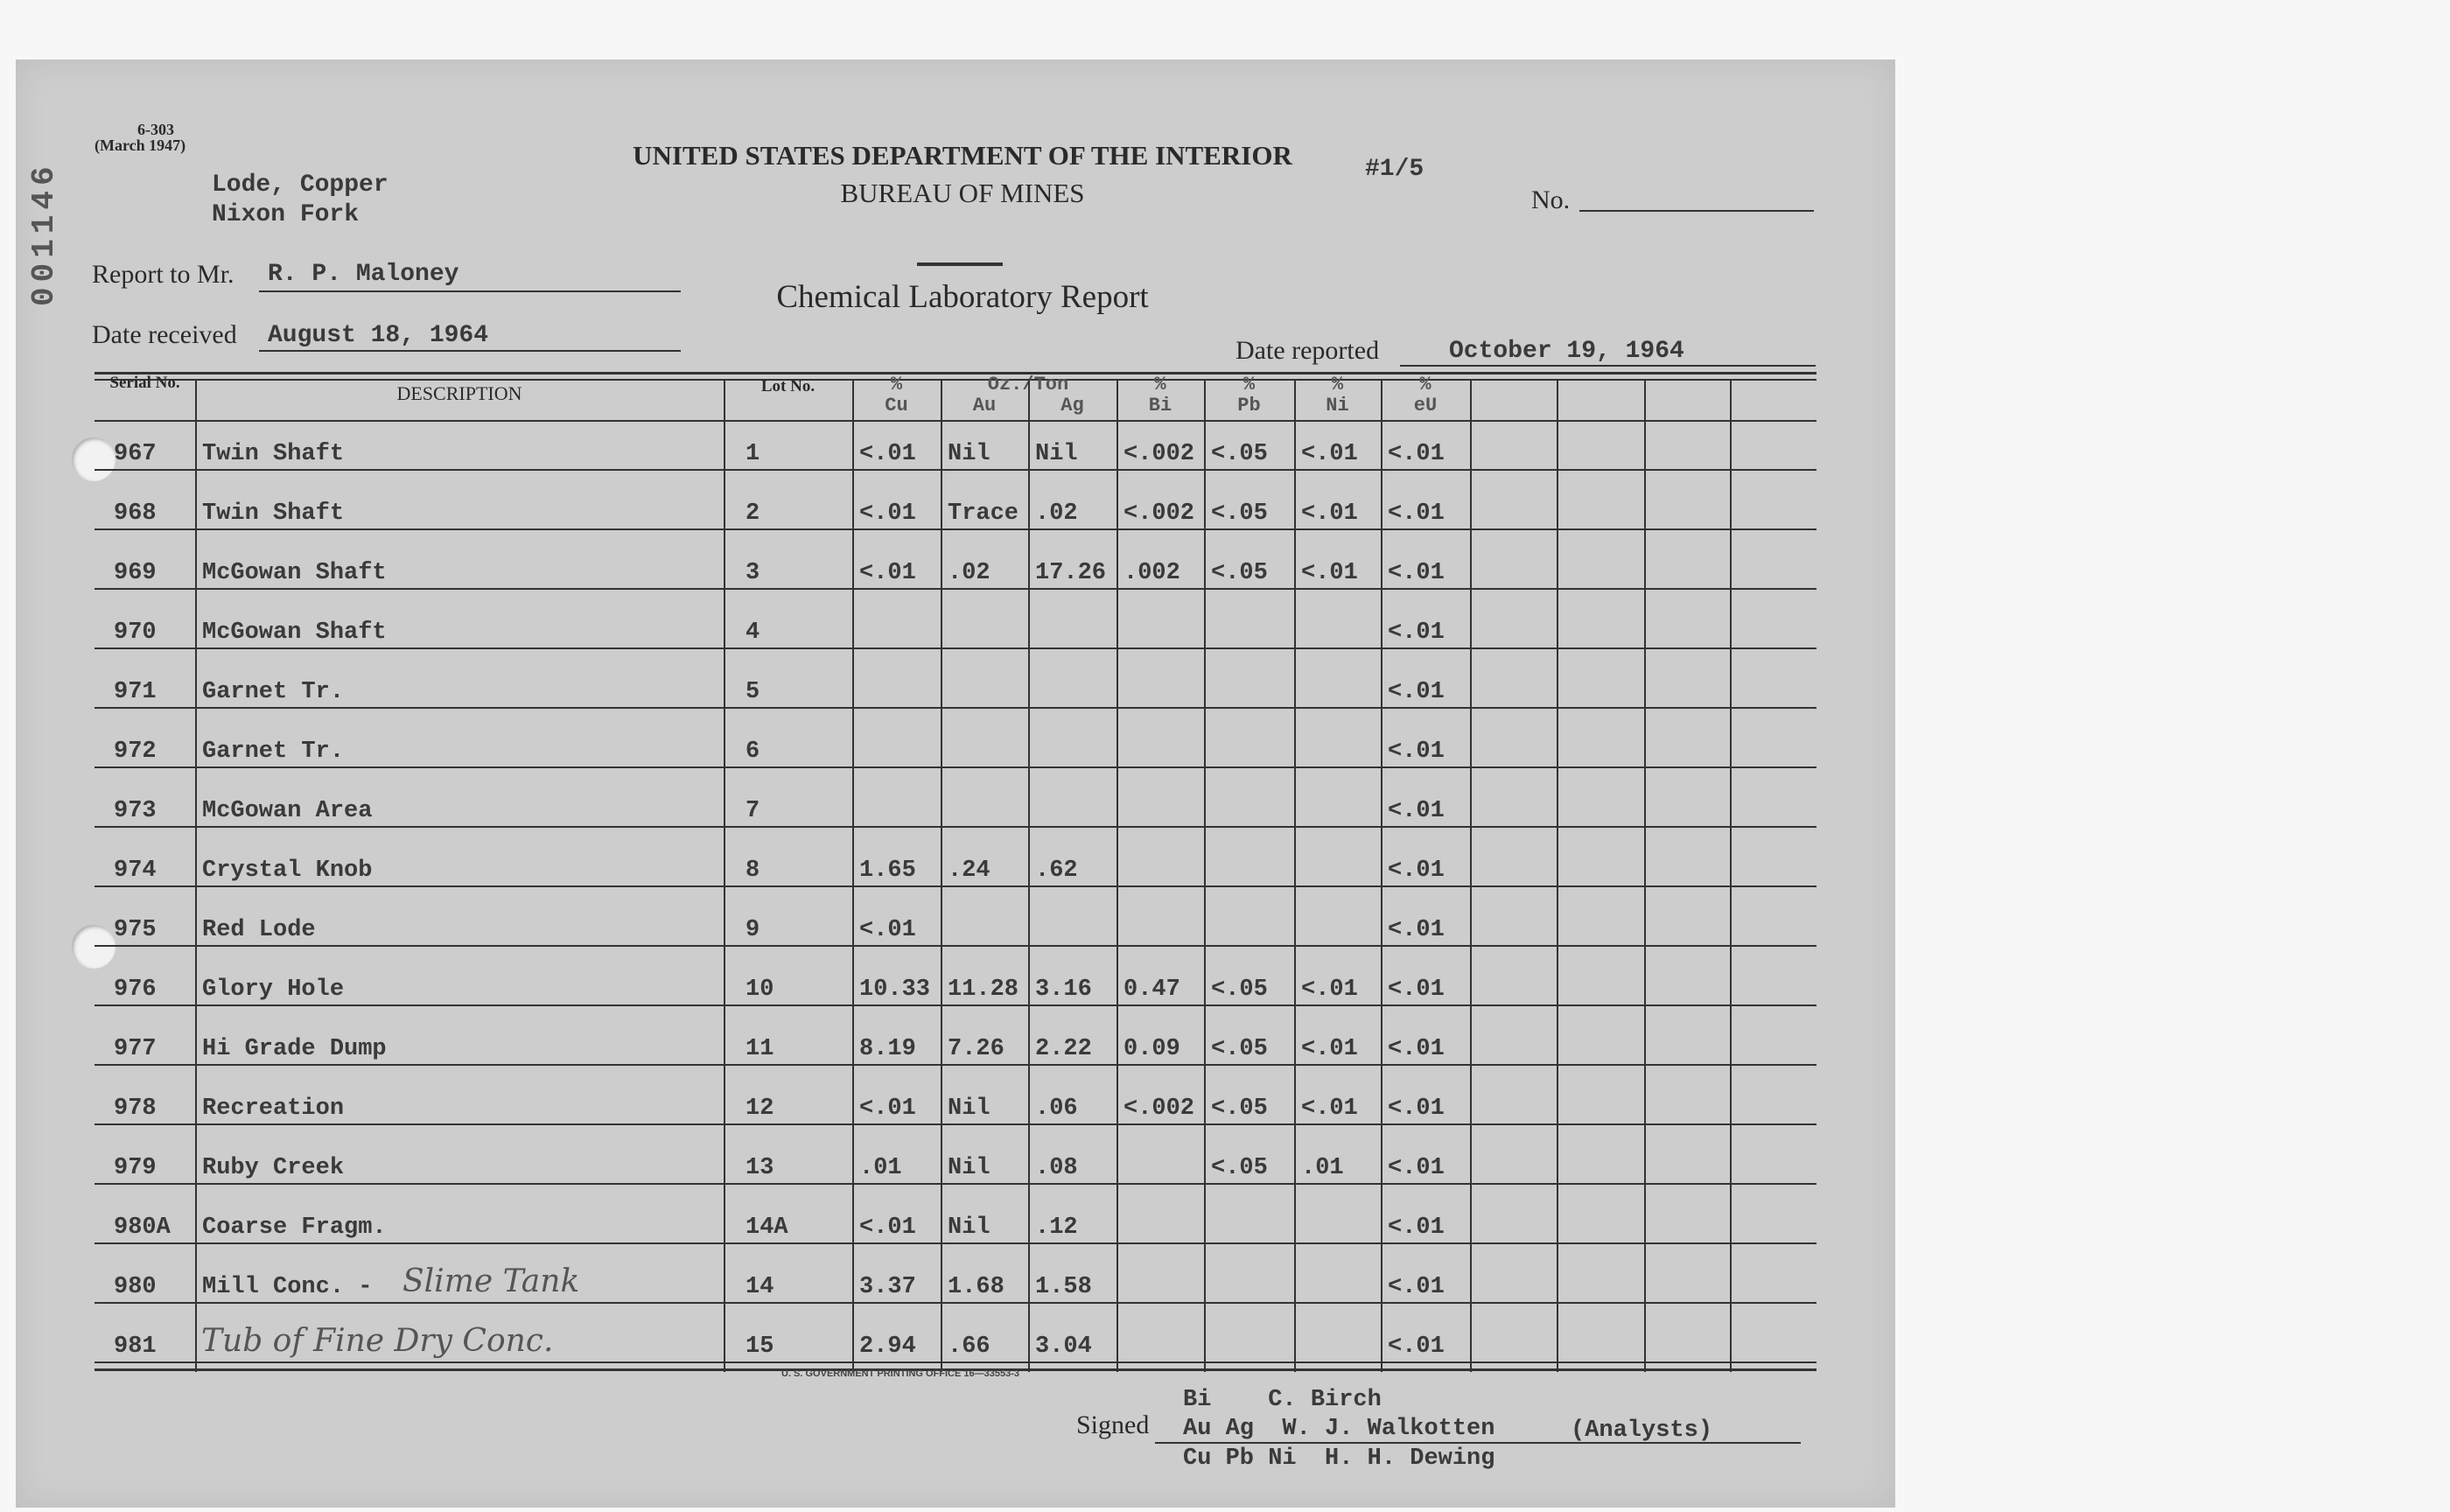  What do you see at coordinates (1696, 211) in the screenshot?
I see `no-field` at bounding box center [1696, 211].